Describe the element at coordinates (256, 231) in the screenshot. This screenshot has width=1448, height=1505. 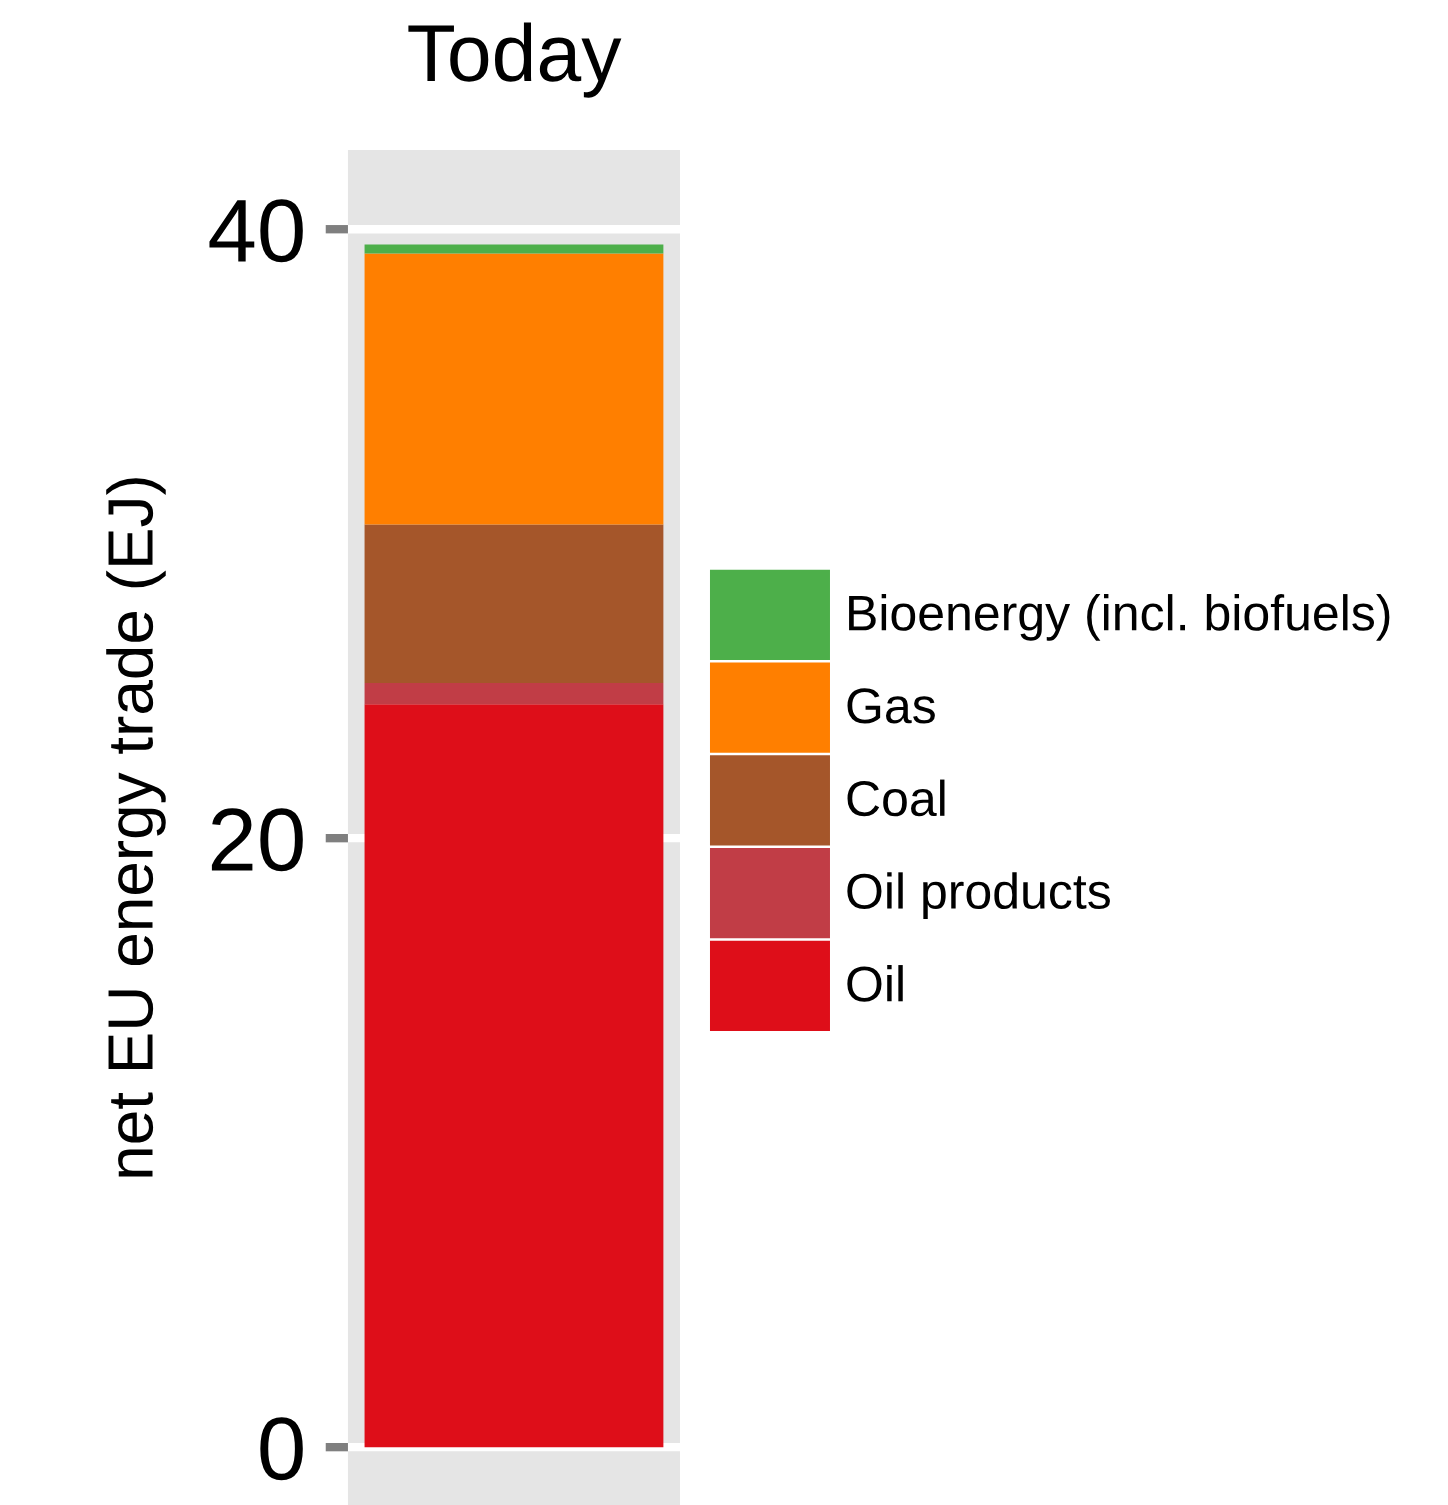
I see `y-tick-label: 40` at that location.